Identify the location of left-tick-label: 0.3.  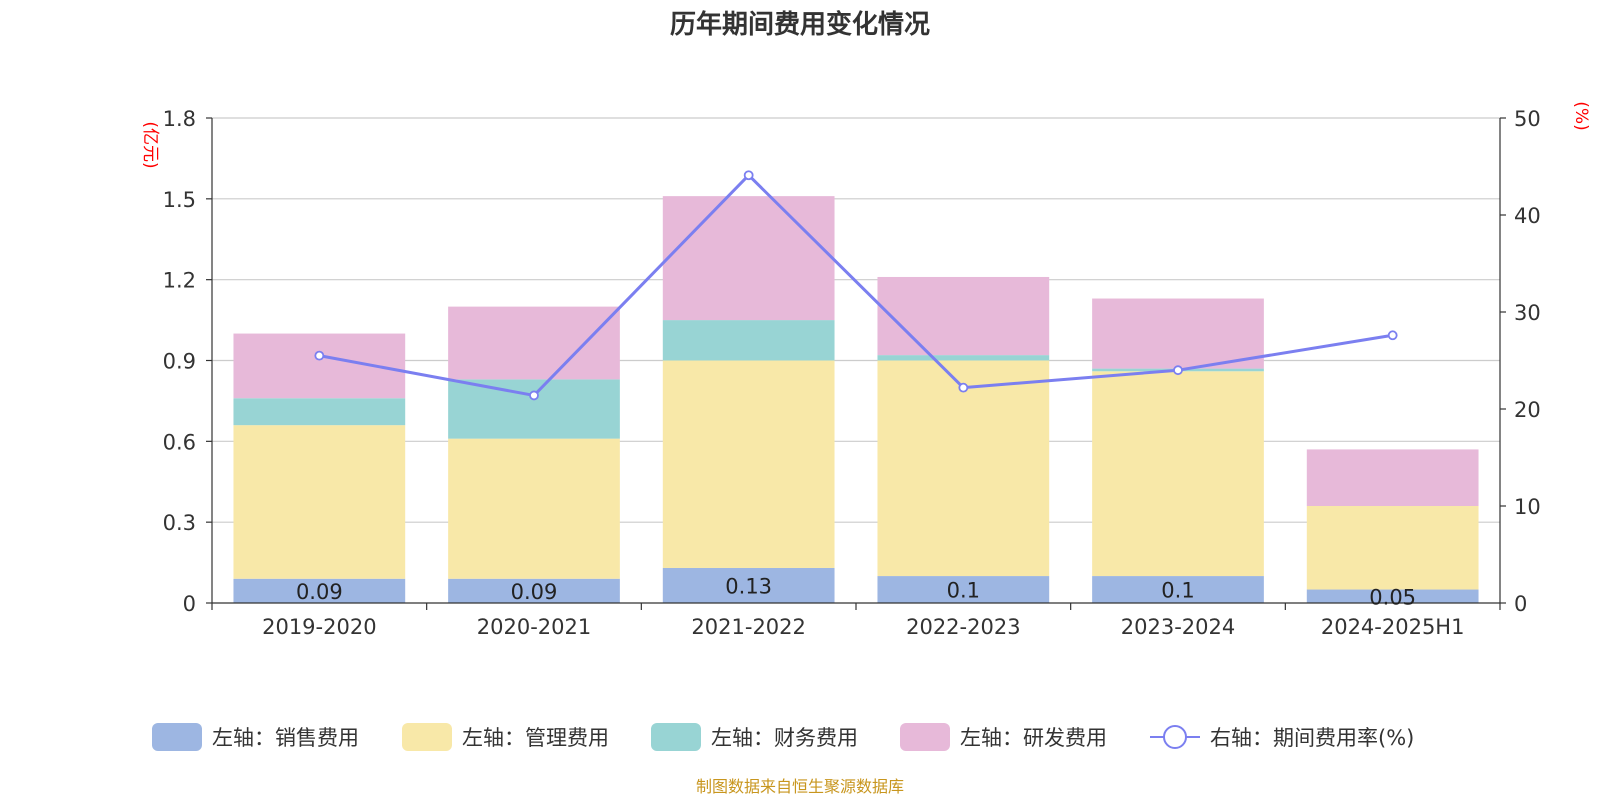
(179, 523).